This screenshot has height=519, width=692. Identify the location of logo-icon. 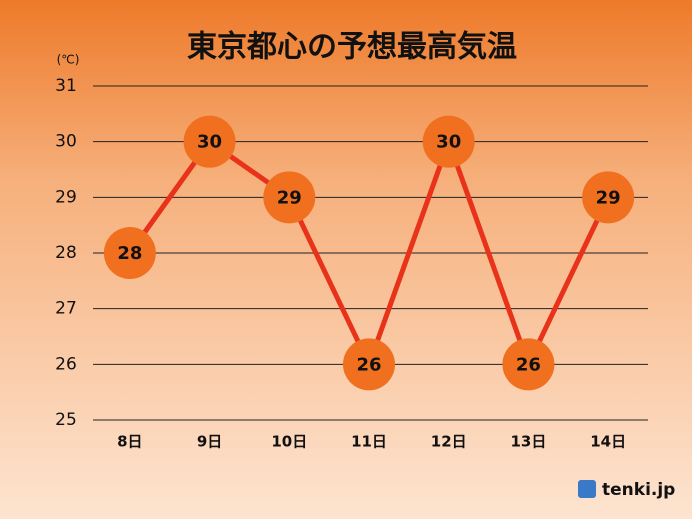
(587, 489).